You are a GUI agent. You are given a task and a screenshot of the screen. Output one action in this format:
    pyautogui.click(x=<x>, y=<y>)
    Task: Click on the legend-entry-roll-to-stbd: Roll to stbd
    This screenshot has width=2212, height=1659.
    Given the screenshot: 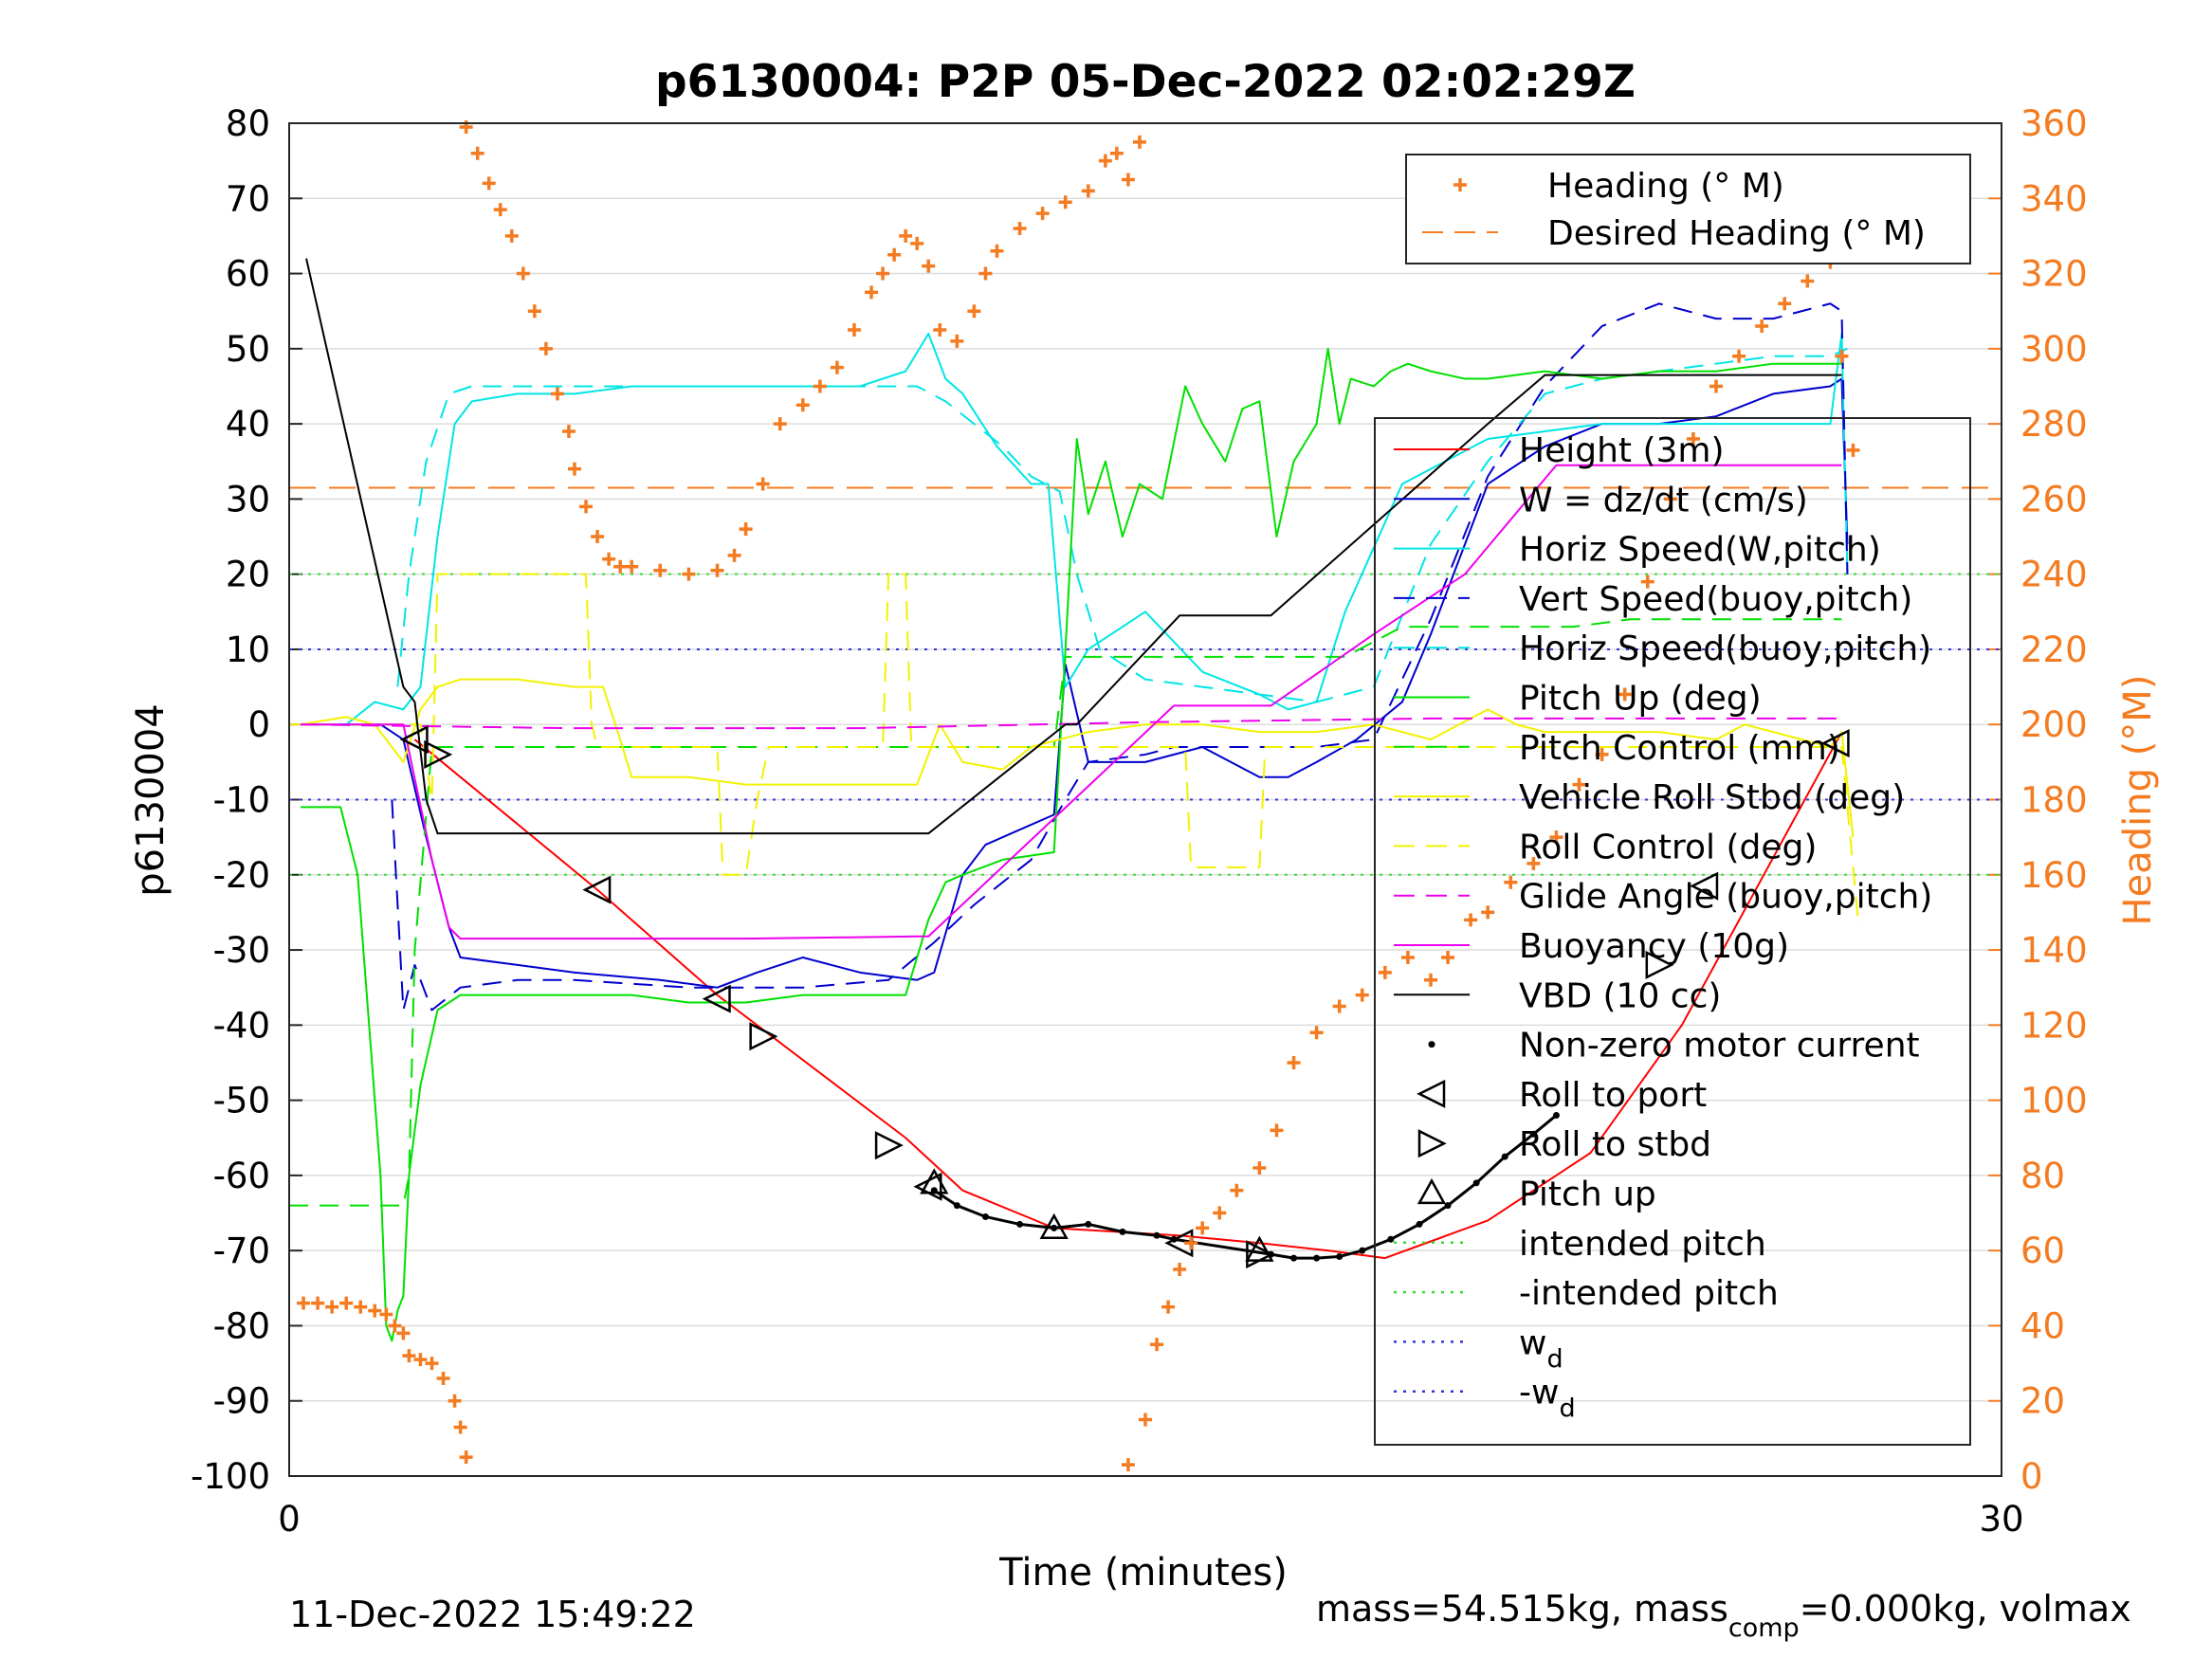 What is the action you would take?
    pyautogui.click(x=1564, y=1144)
    